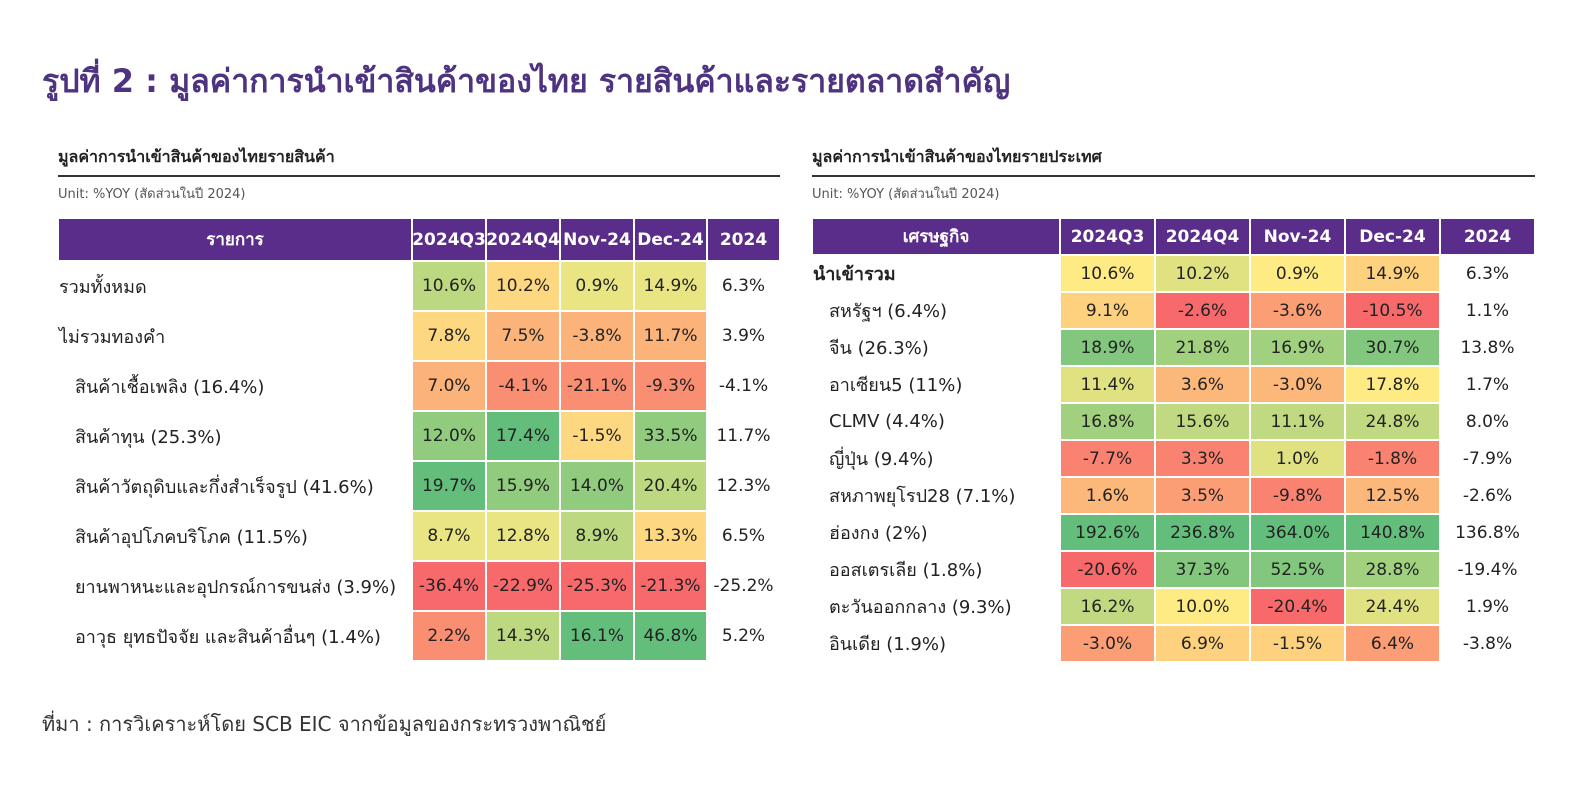 The height and width of the screenshot is (797, 1590). Describe the element at coordinates (1107, 606) in the screenshot. I see `value-cell: 16.2%` at that location.